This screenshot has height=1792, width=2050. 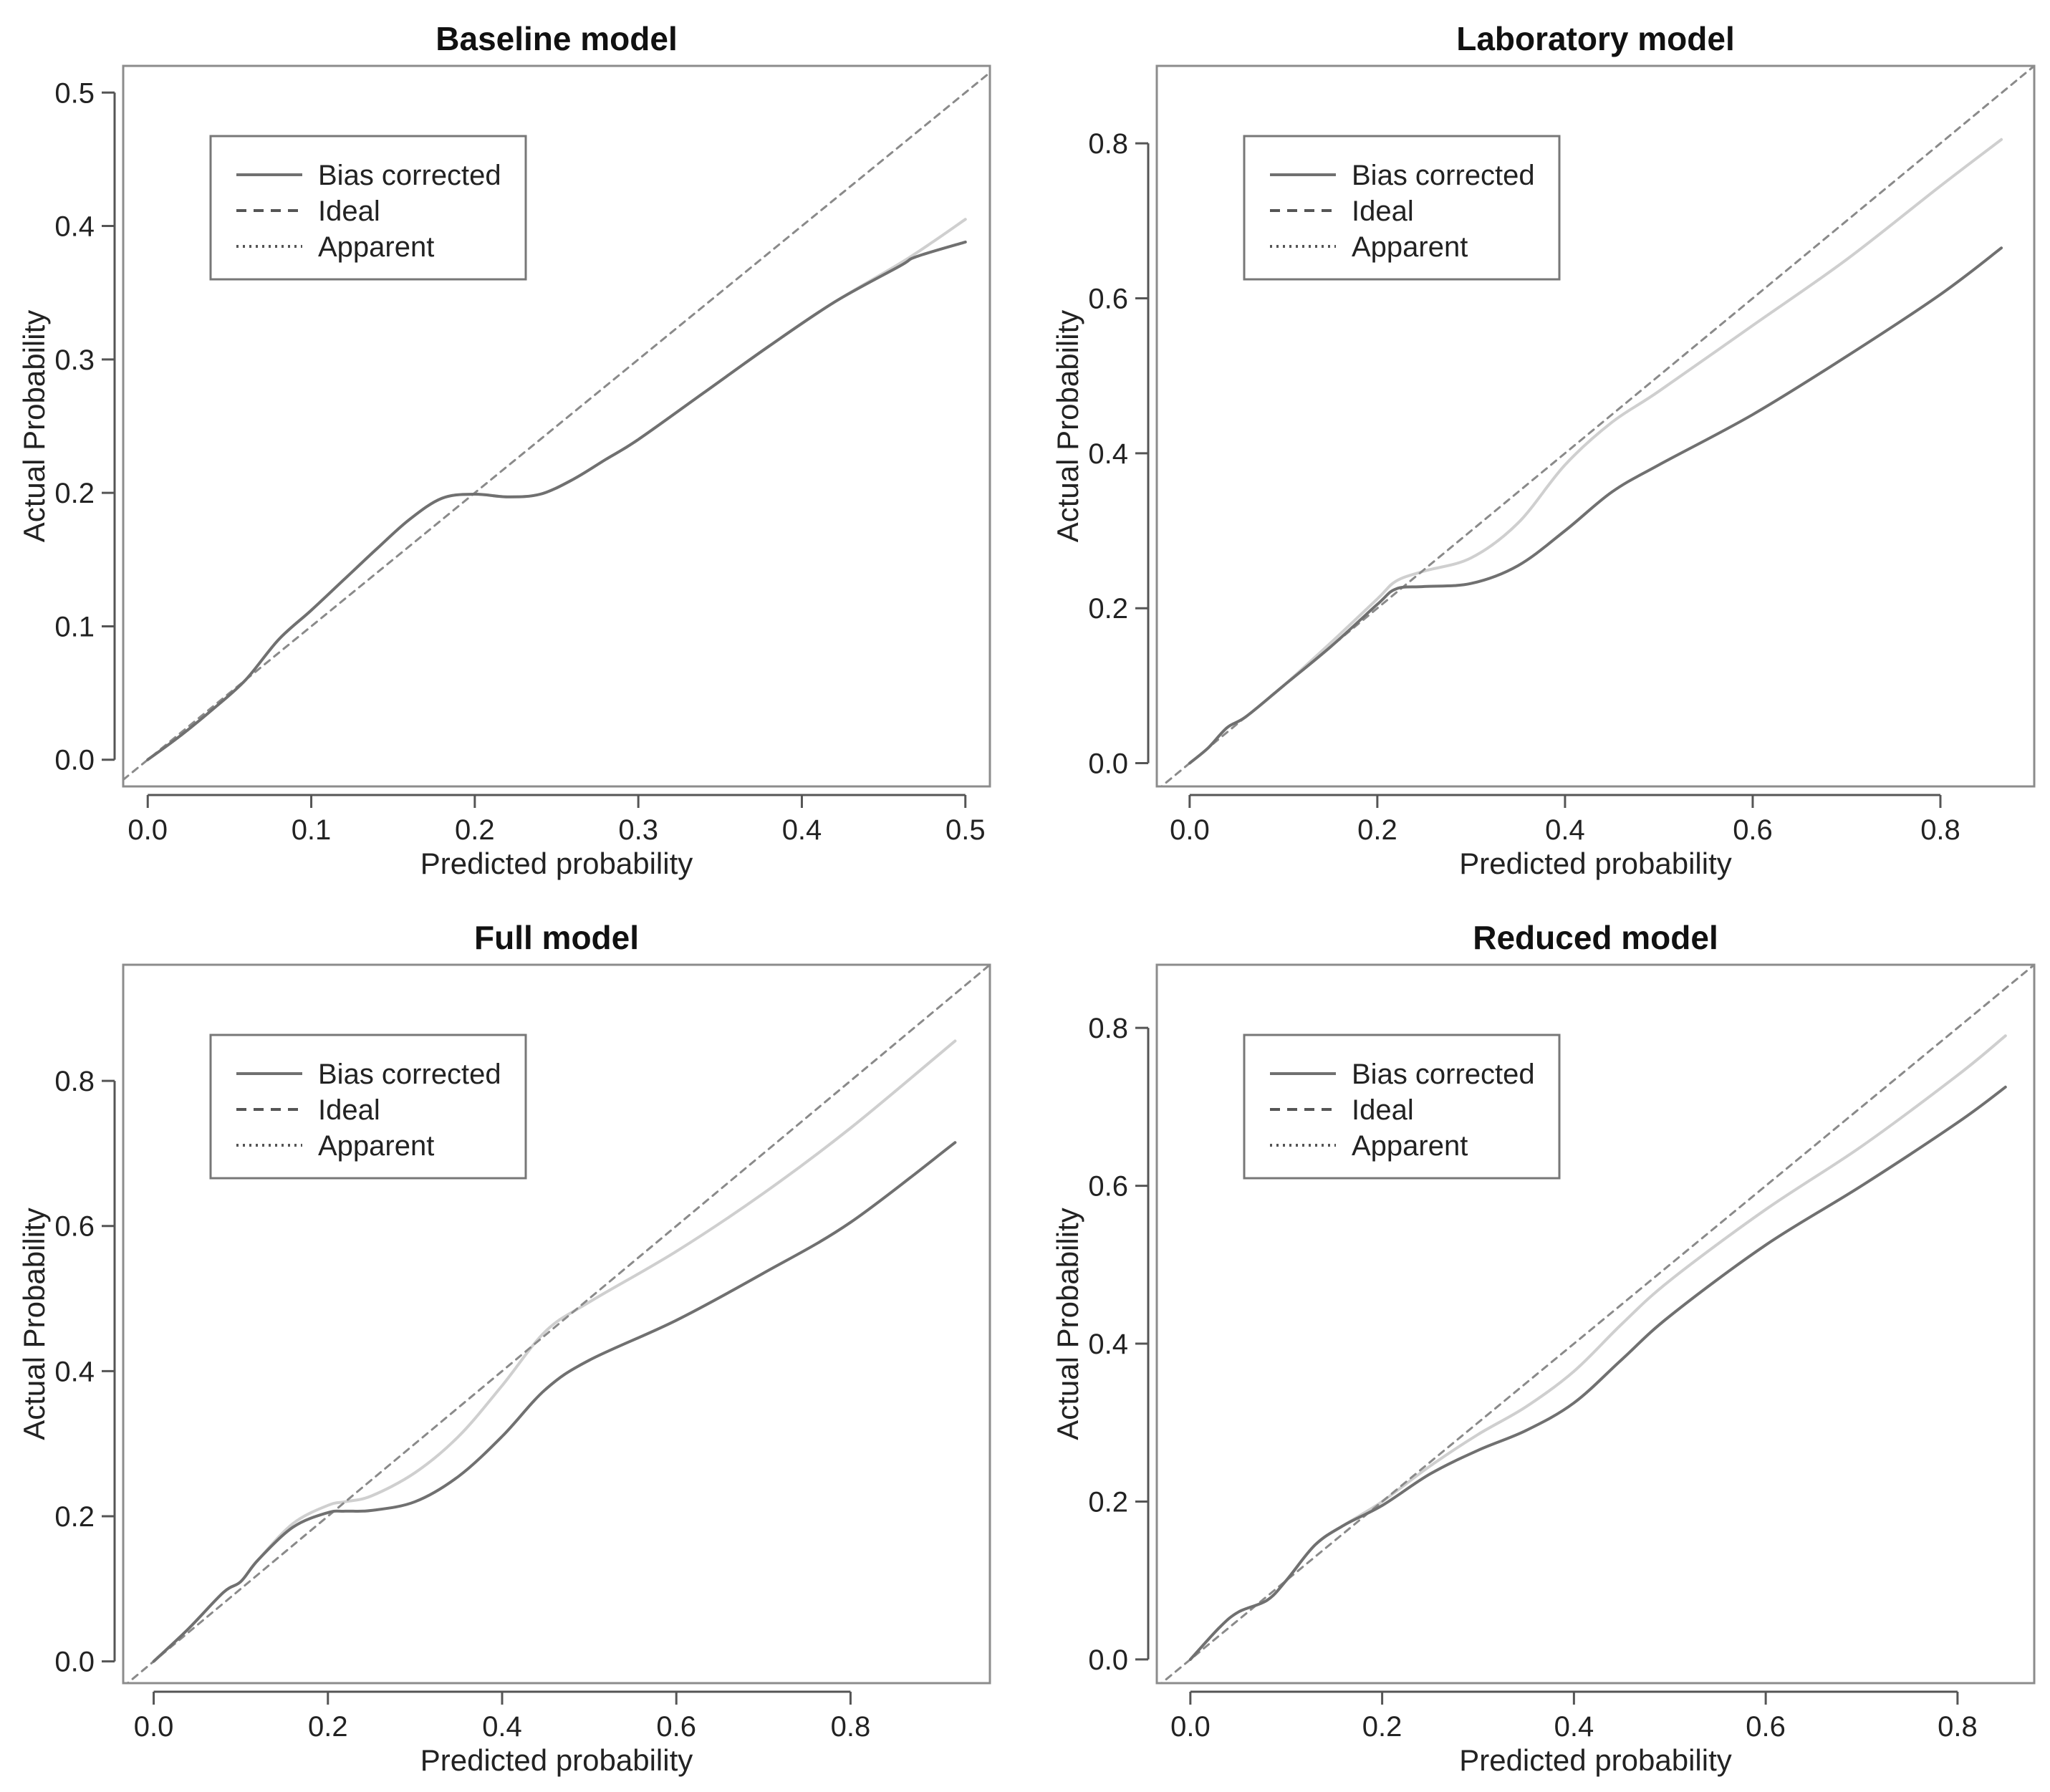 I want to click on chart-title: Baseline model, so click(x=556, y=38).